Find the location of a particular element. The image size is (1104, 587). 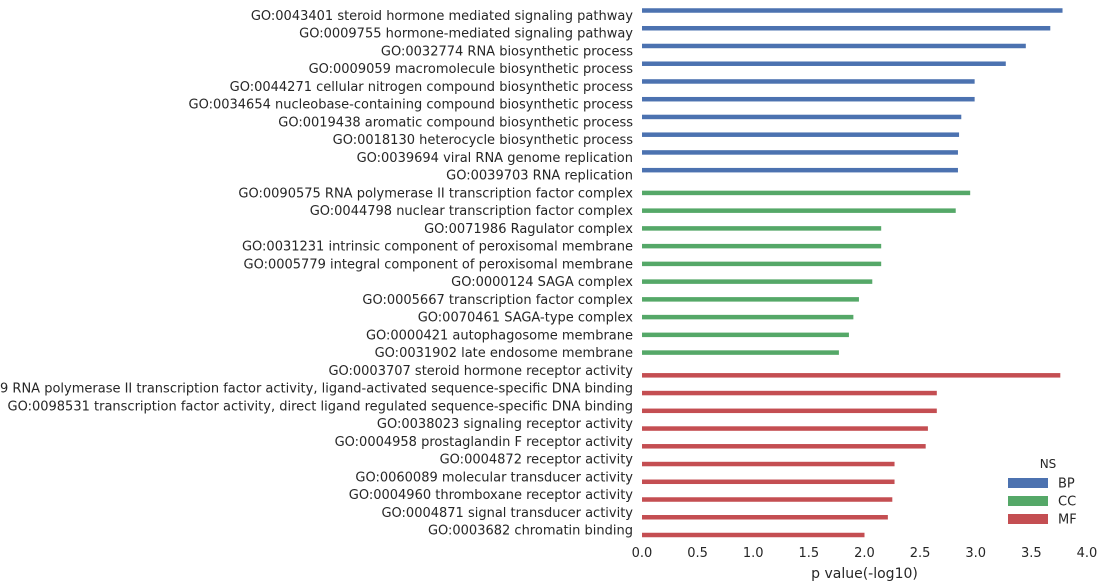

category-label: GO:0032774 RNA biosynthetic process is located at coordinates (507, 51).